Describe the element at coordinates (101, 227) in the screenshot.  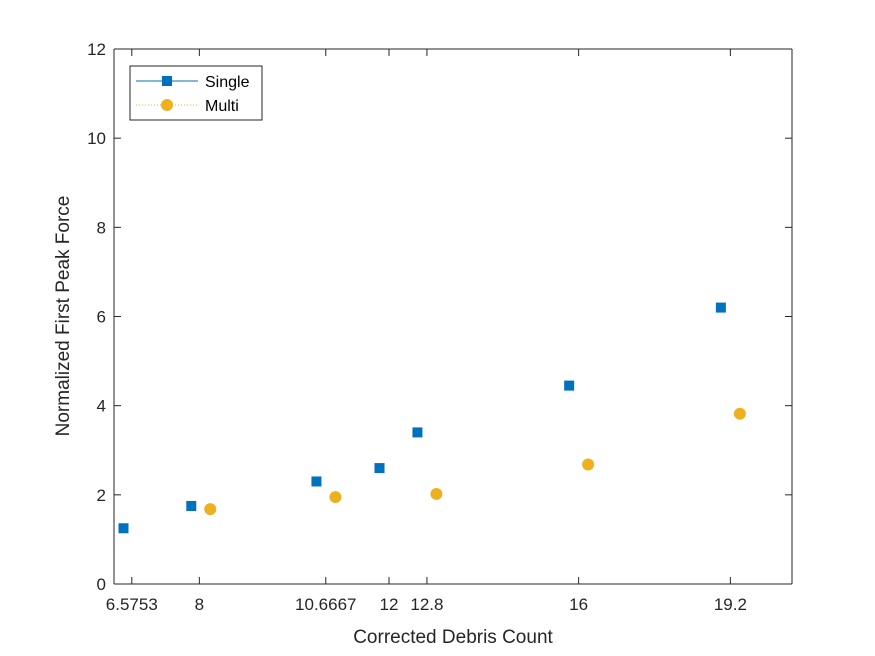
I see `y-tick-label: 8` at that location.